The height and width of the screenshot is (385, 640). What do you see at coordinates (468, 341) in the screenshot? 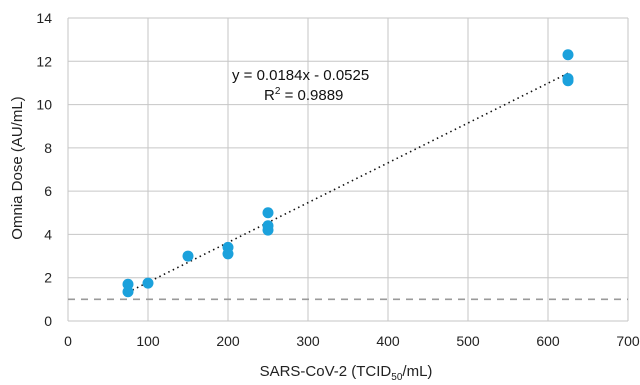
I see `x-tick-label: 500` at bounding box center [468, 341].